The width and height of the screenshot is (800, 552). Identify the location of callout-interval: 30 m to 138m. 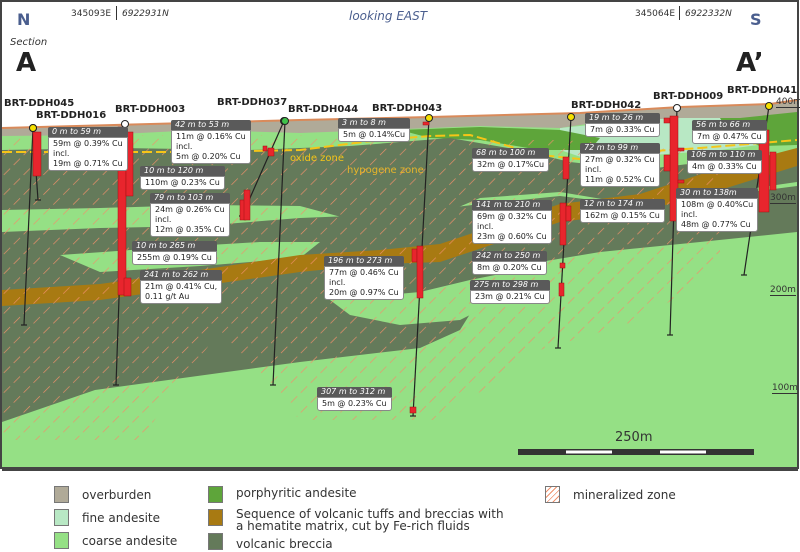
(717, 193).